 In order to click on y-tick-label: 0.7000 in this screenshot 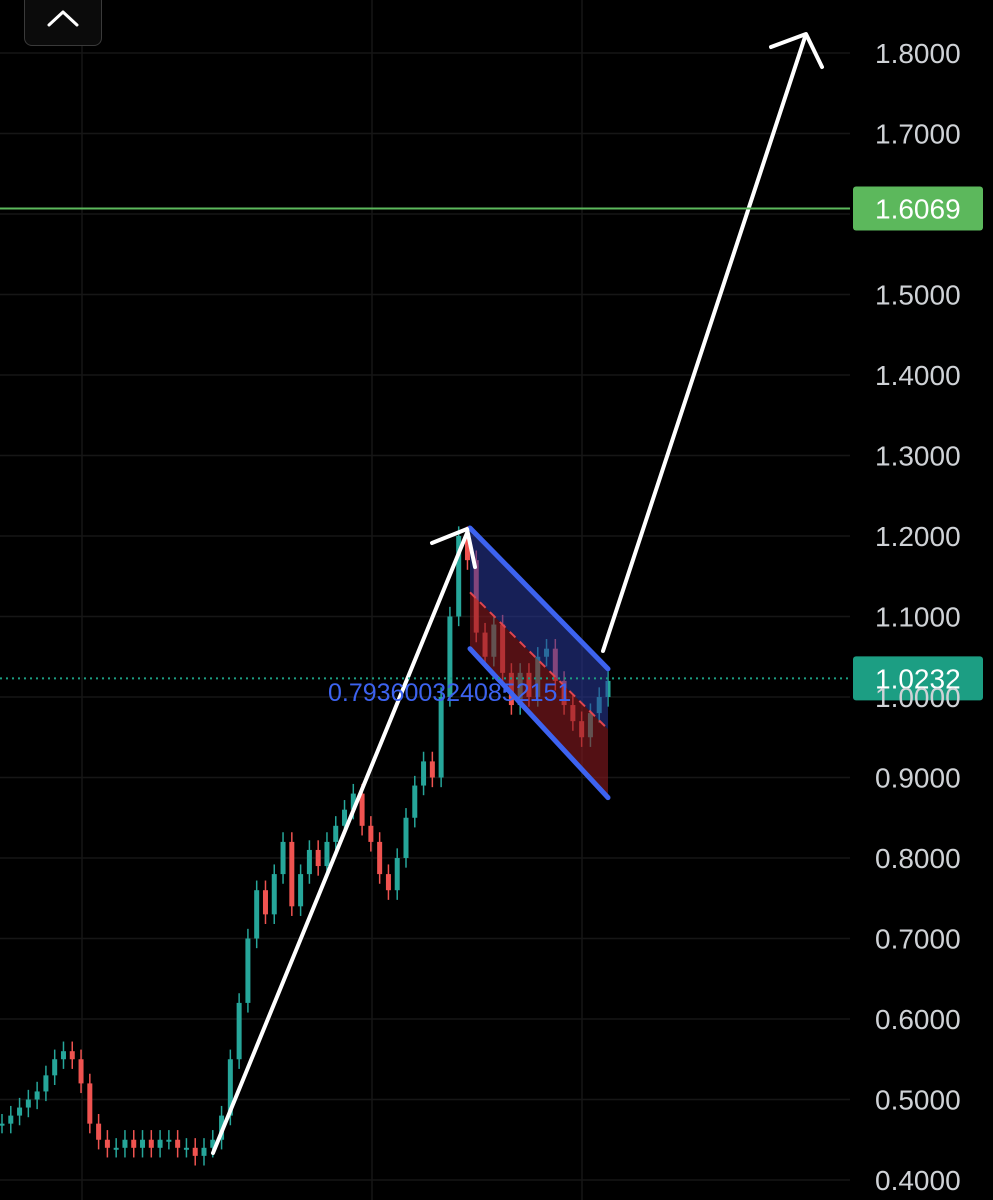, I will do `click(918, 939)`.